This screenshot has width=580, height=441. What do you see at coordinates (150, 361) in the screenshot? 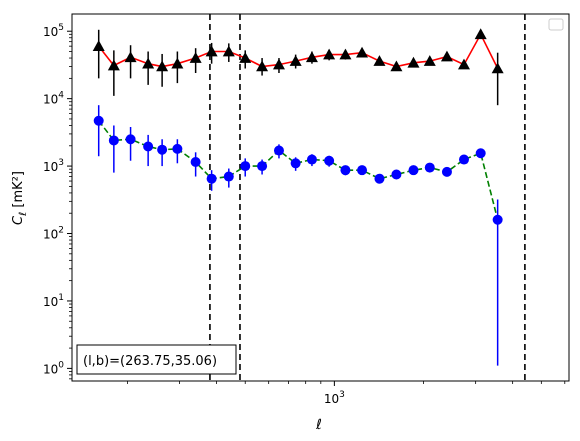
I see `annotation-text: (l,b)=(263.75,35.06)` at bounding box center [150, 361].